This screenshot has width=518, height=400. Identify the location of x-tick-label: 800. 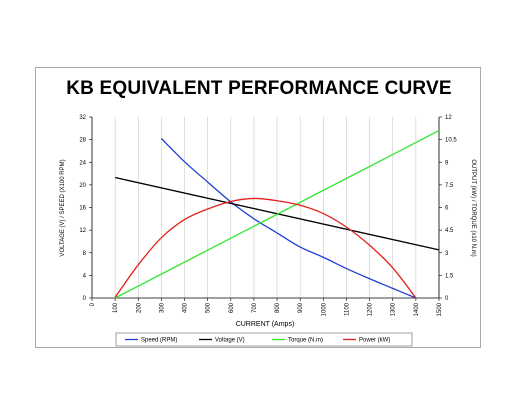
(278, 307).